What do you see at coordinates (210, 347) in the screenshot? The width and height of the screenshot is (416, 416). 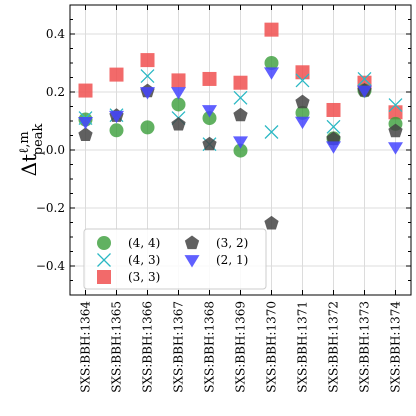 I see `x-category-label: SXS:BBH:1368` at bounding box center [210, 347].